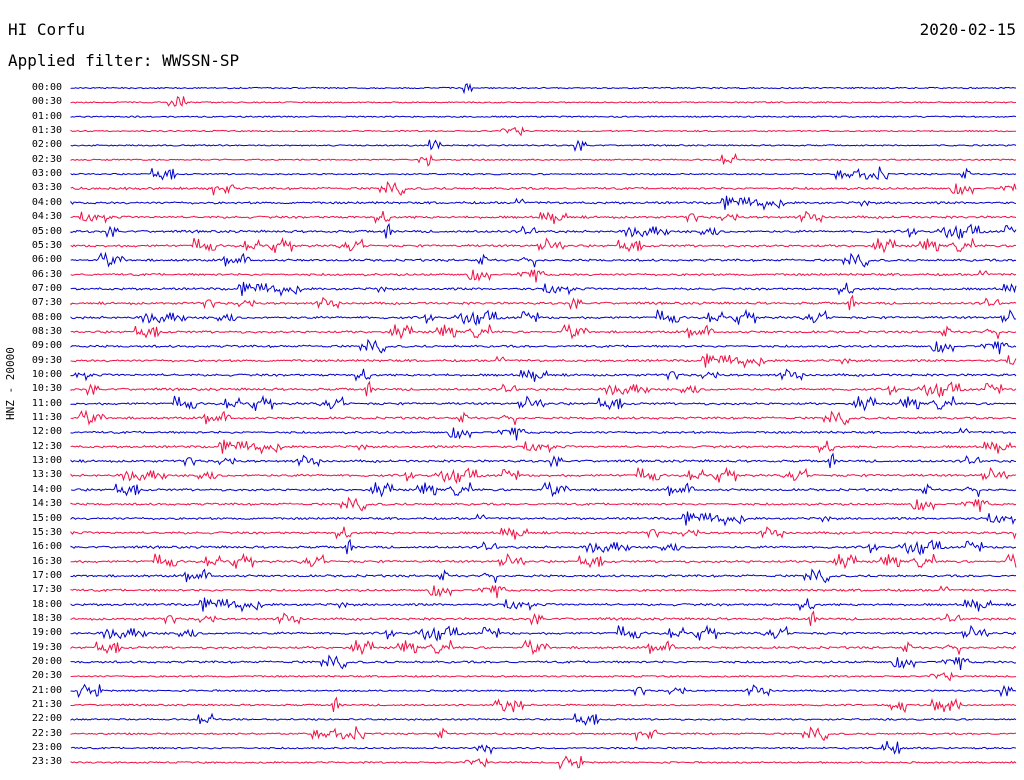 The height and width of the screenshot is (780, 1024). What do you see at coordinates (46, 446) in the screenshot?
I see `time-label: 12:30` at bounding box center [46, 446].